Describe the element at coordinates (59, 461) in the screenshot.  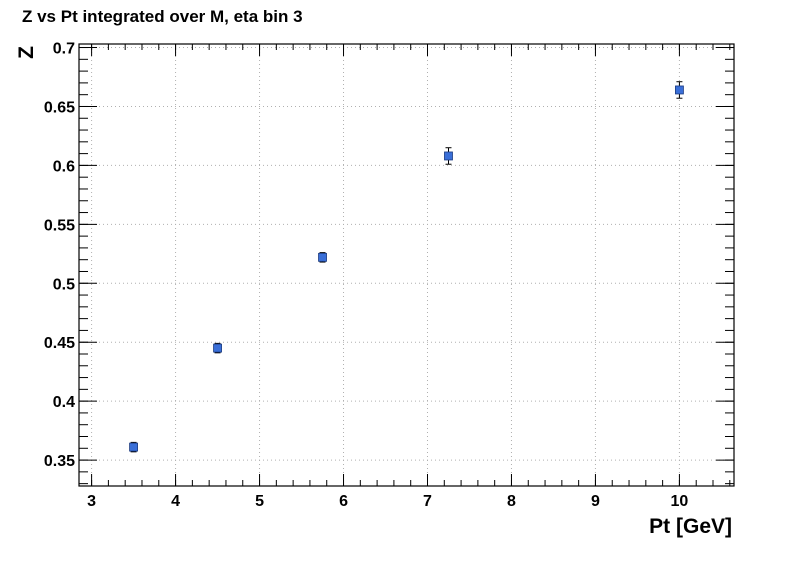
I see `y-tick-label: 0.35` at that location.